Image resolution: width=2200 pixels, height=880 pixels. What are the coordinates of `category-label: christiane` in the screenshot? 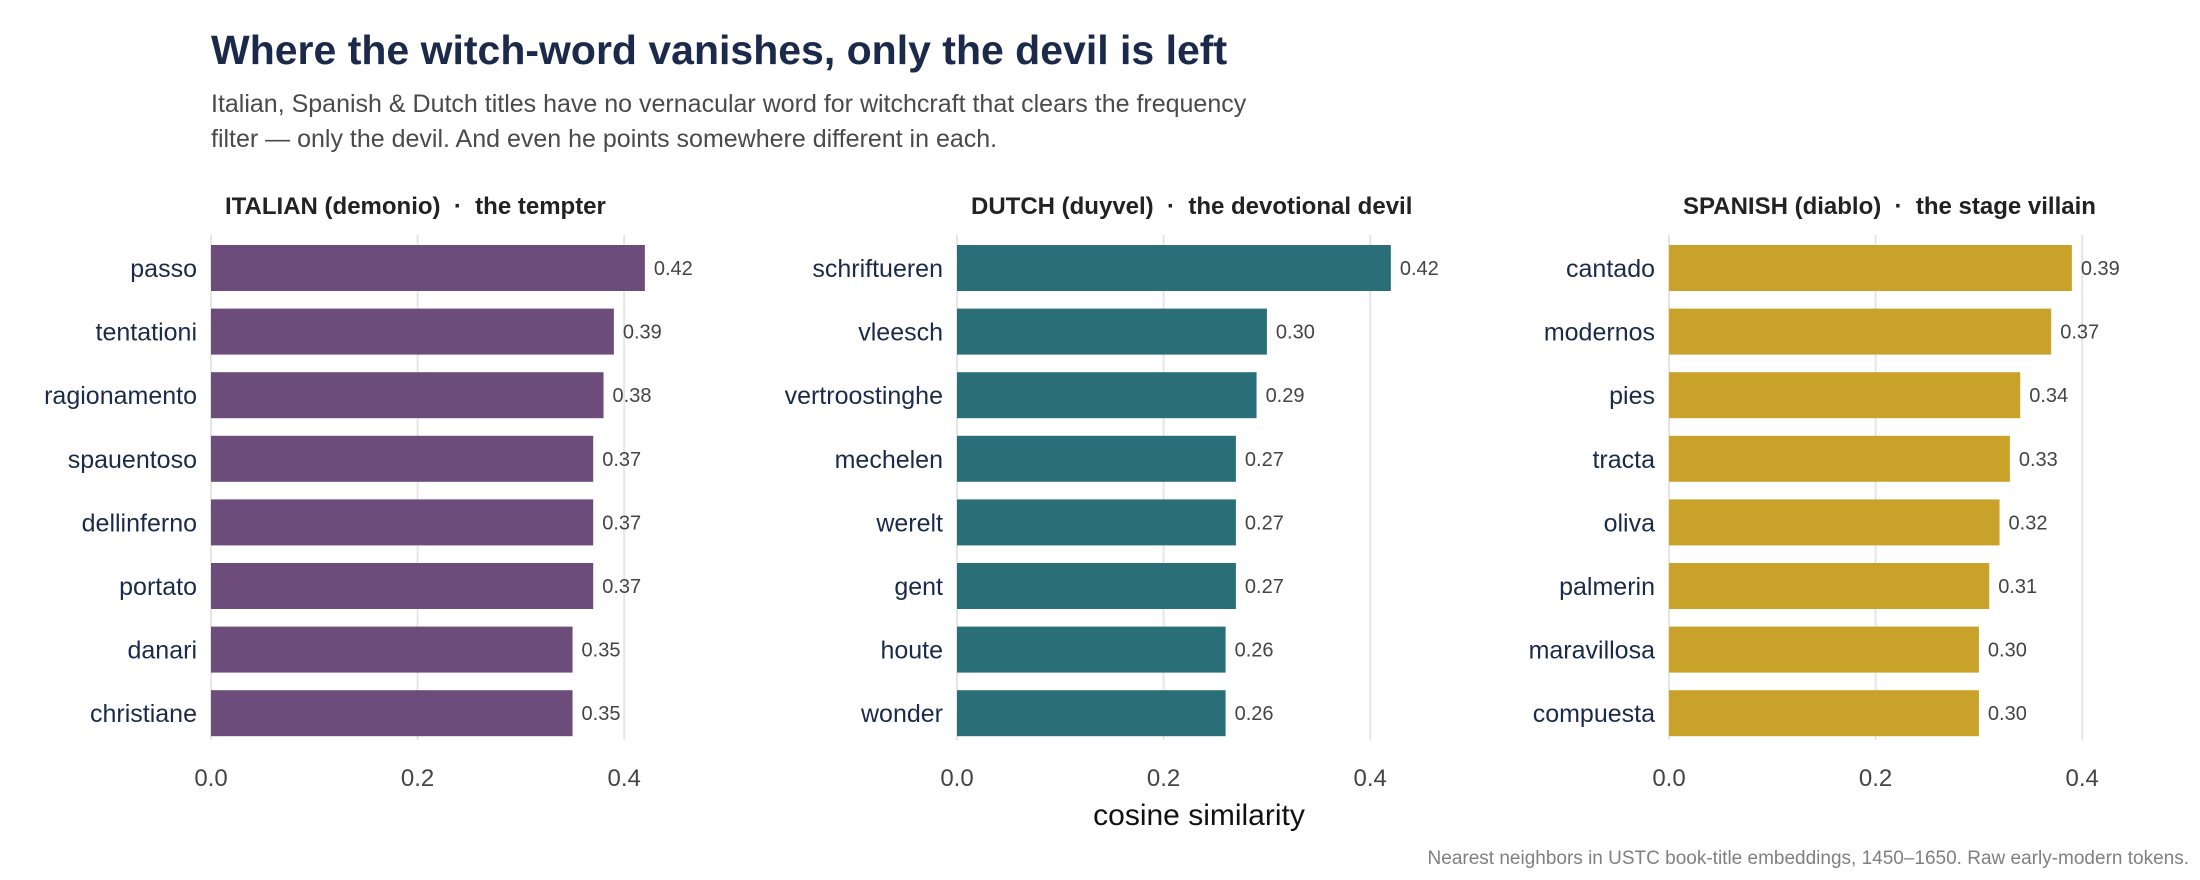 It's located at (143, 714).